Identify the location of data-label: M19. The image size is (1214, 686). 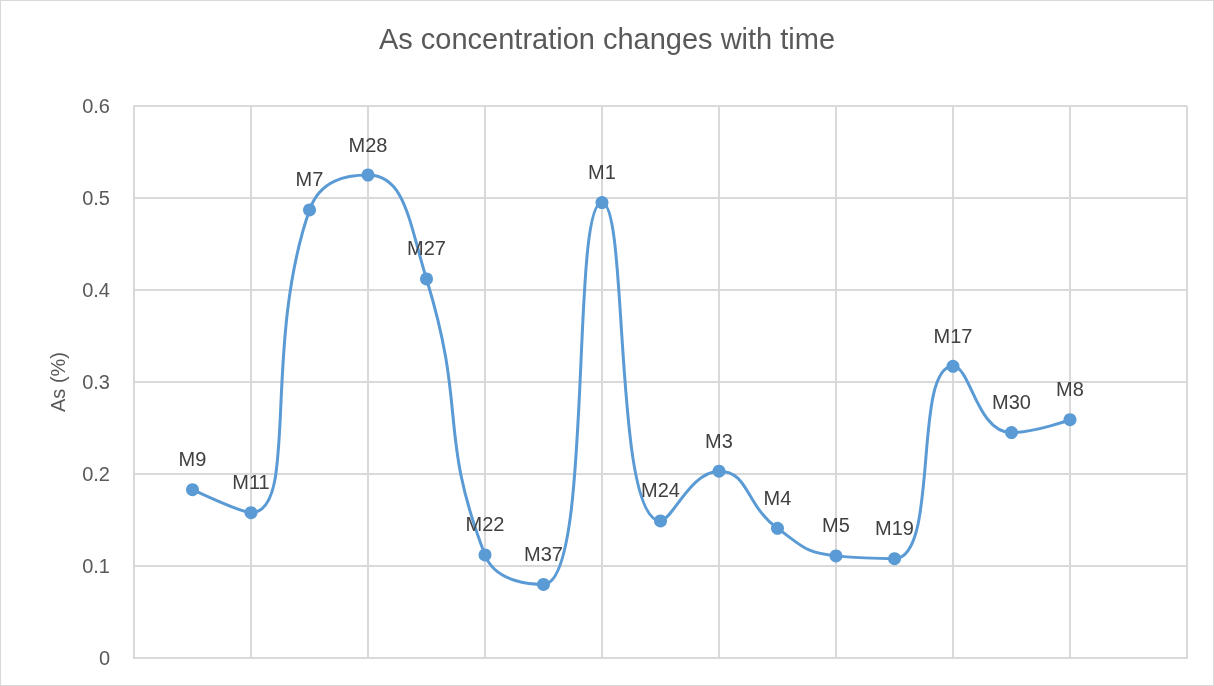
(894, 528).